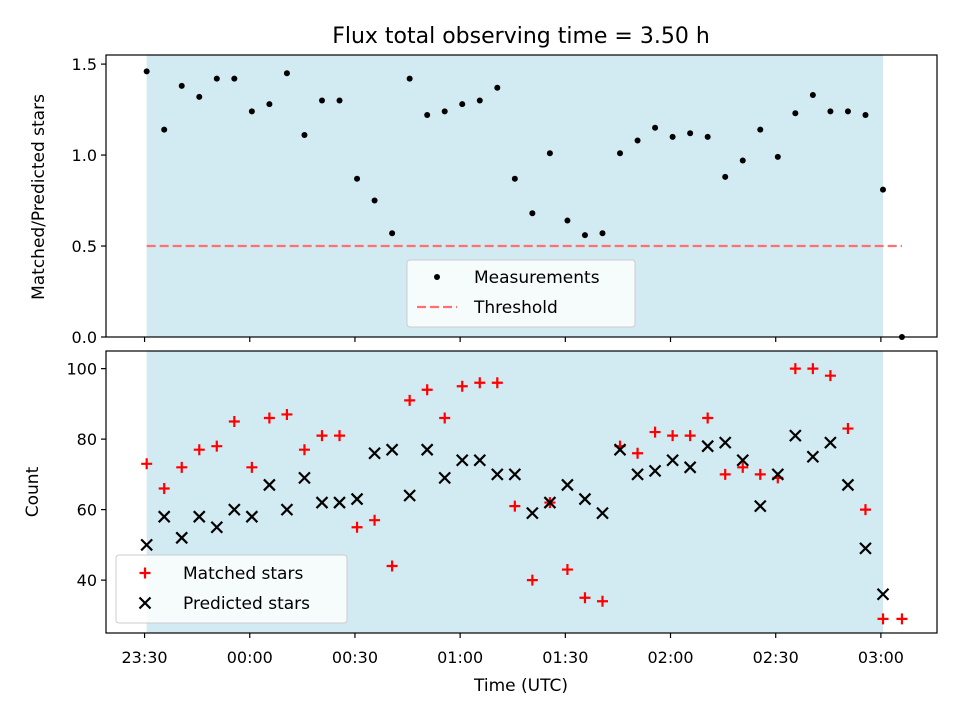 The width and height of the screenshot is (960, 720). What do you see at coordinates (437, 277) in the screenshot?
I see `legend-measurement-marker` at bounding box center [437, 277].